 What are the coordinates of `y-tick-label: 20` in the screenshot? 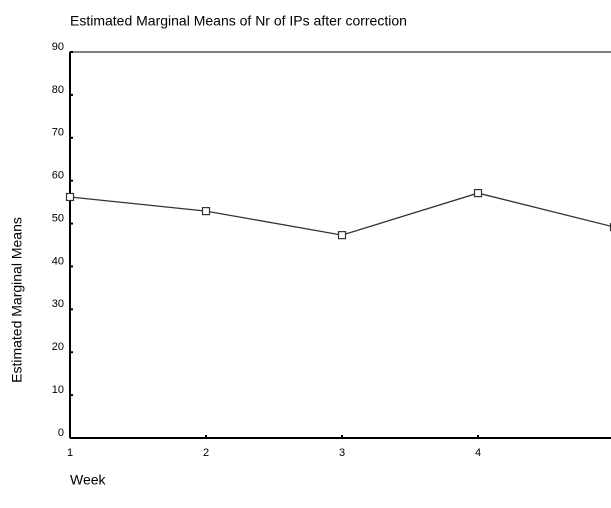 It's located at (58, 347).